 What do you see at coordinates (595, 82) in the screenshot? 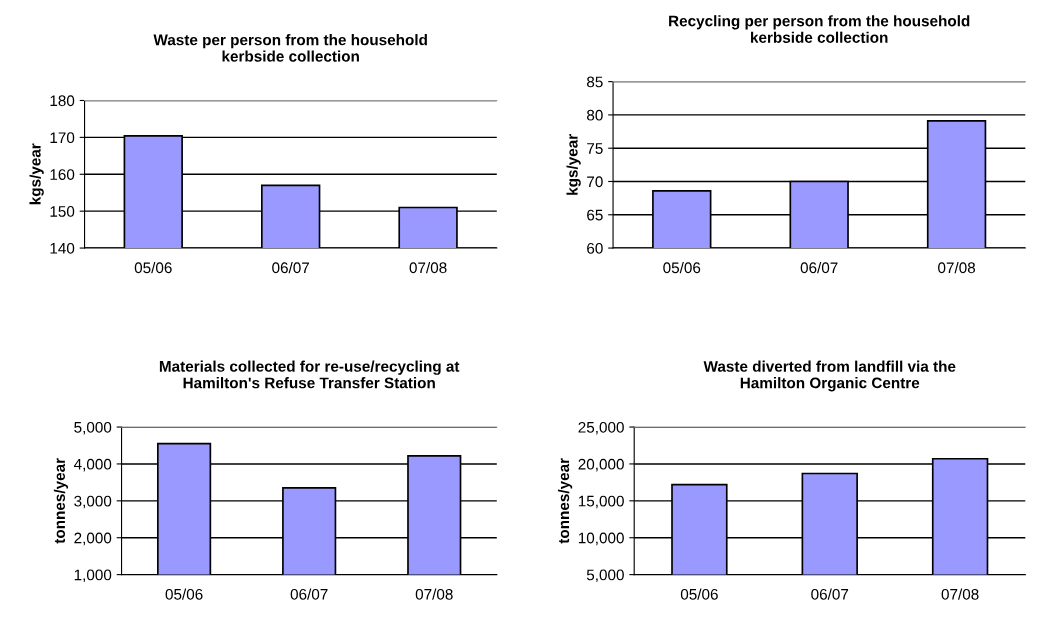
I see `y-tick-label: 85` at bounding box center [595, 82].